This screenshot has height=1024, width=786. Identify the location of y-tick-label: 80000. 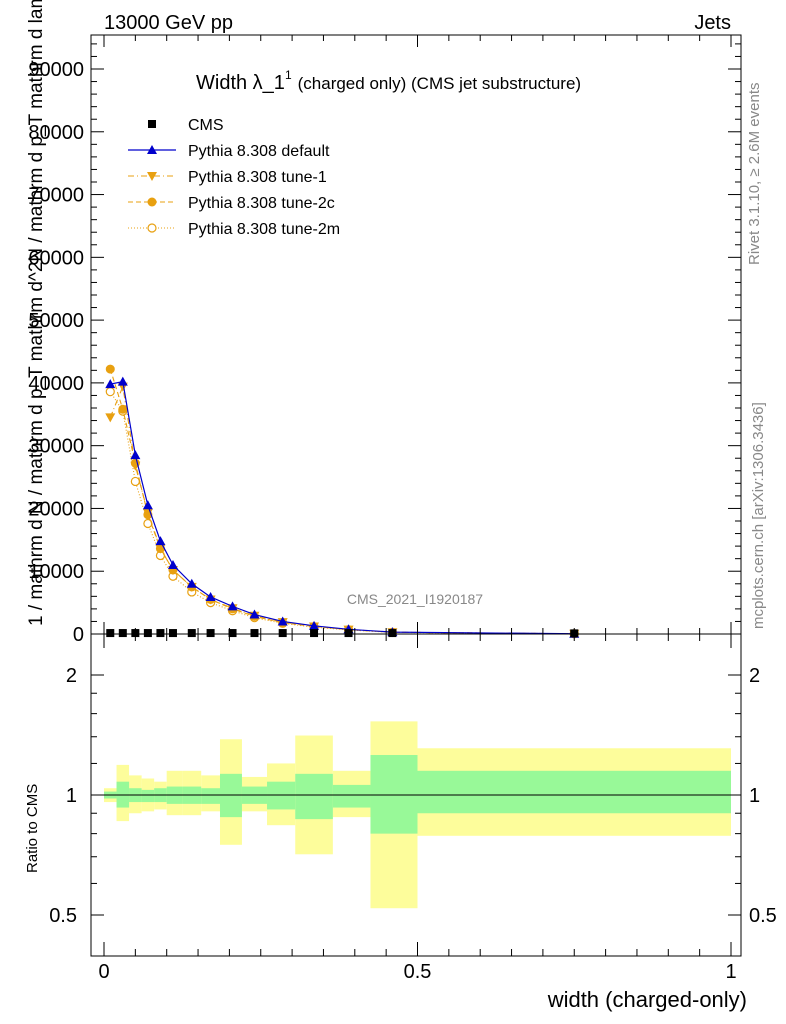
(56, 133).